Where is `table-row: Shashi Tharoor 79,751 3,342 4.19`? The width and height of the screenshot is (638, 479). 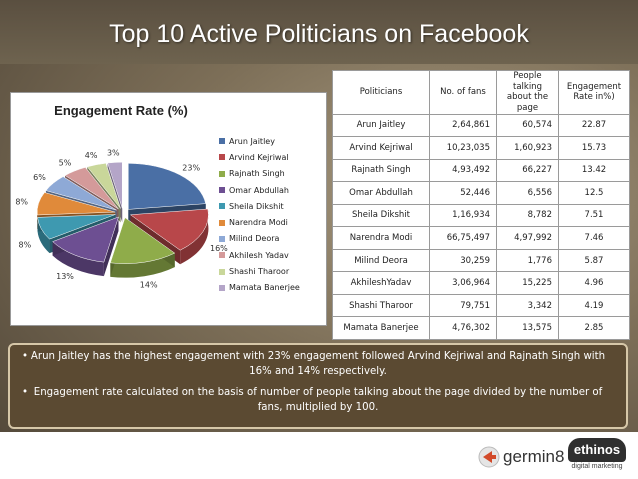
table-row: Shashi Tharoor 79,751 3,342 4.19 is located at coordinates (481, 305).